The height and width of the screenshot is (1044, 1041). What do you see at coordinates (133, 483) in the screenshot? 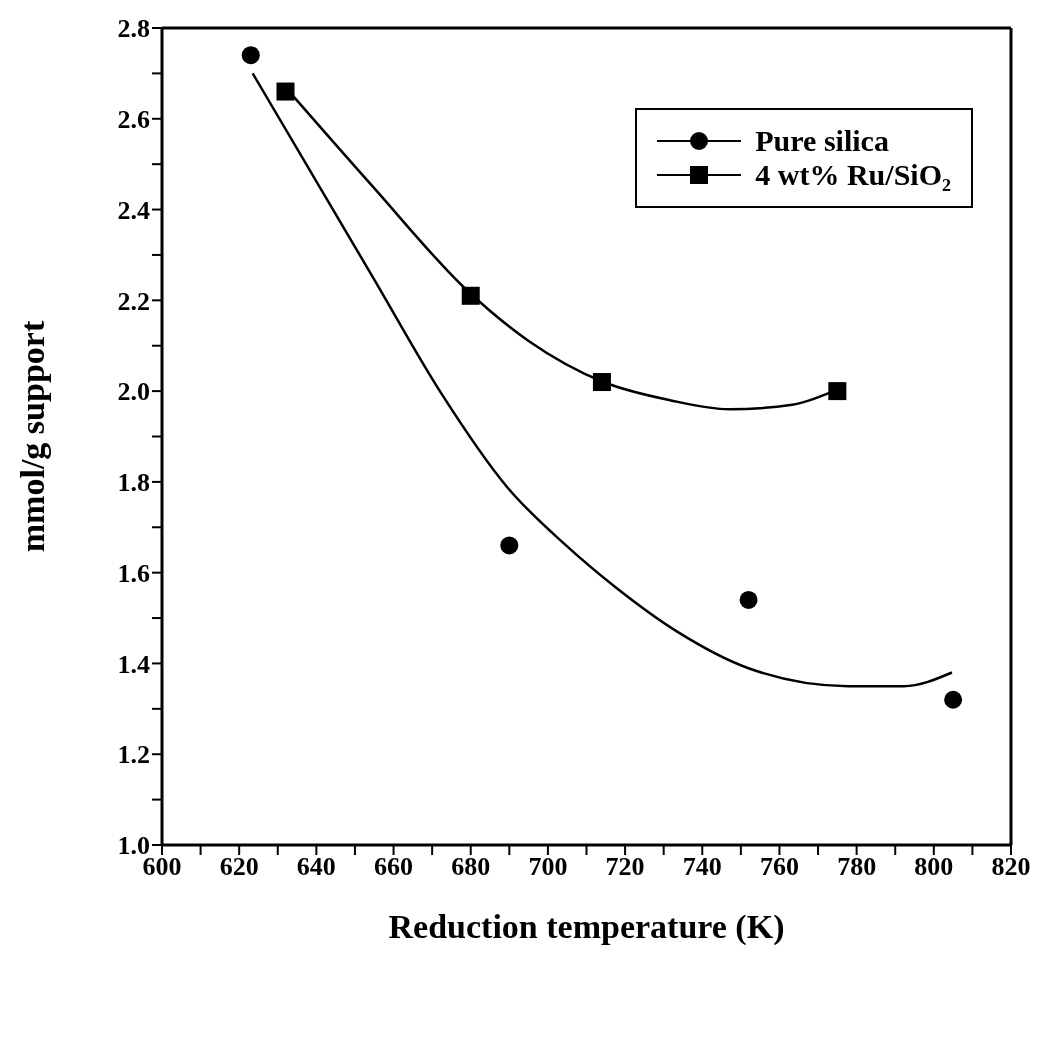
I see `y-tick-label: 1.8` at bounding box center [133, 483].